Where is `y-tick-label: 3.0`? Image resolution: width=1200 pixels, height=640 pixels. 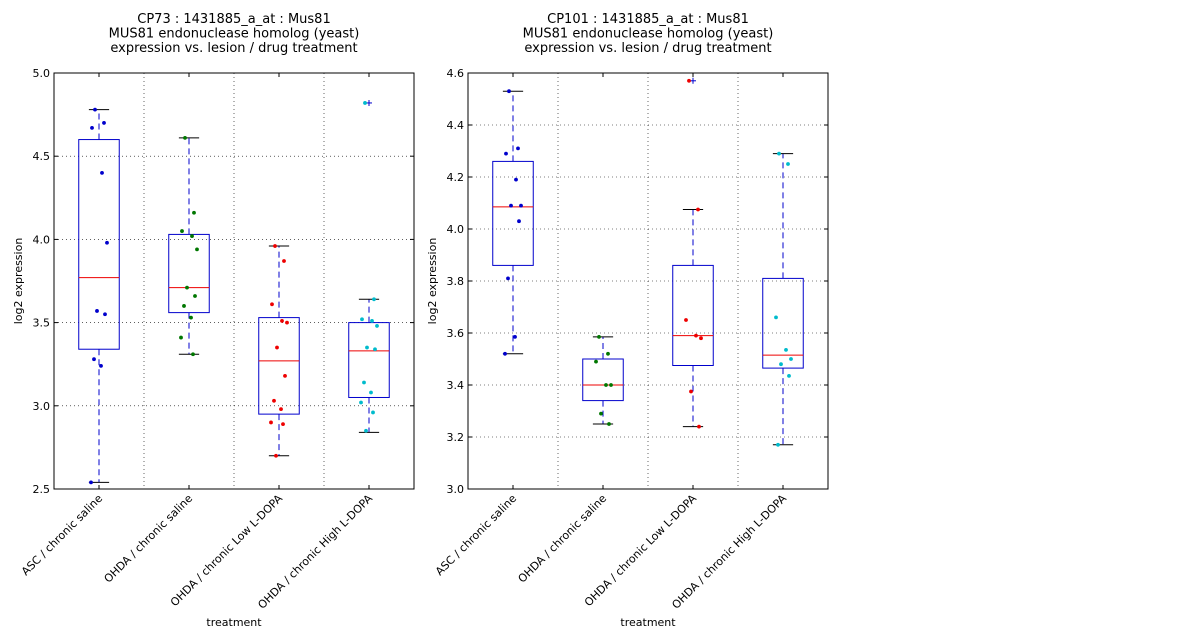
y-tick-label: 3.0 is located at coordinates (456, 489).